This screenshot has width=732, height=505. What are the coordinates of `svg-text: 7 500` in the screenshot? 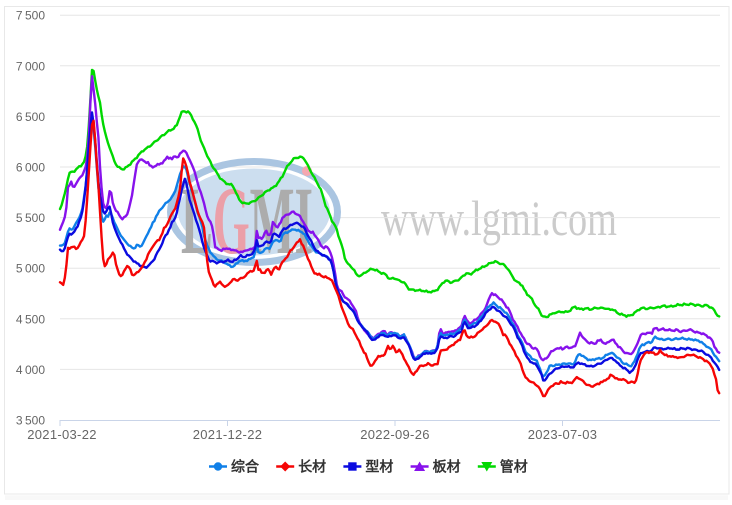 It's located at (30, 16).